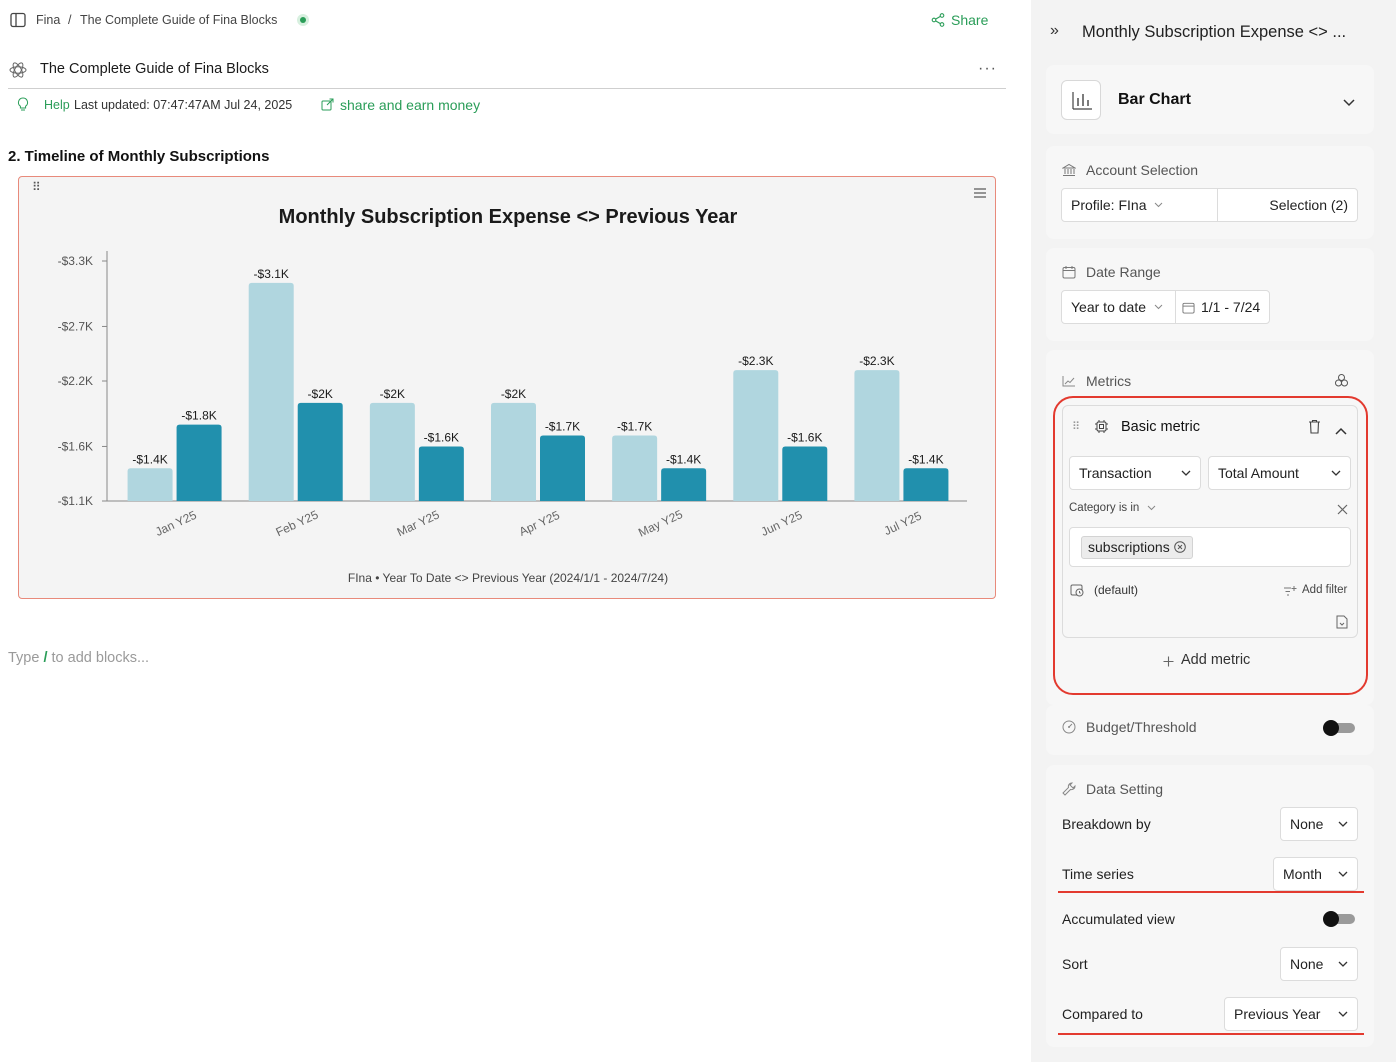 The width and height of the screenshot is (1396, 1062). What do you see at coordinates (970, 20) in the screenshot?
I see `share-button: Share` at bounding box center [970, 20].